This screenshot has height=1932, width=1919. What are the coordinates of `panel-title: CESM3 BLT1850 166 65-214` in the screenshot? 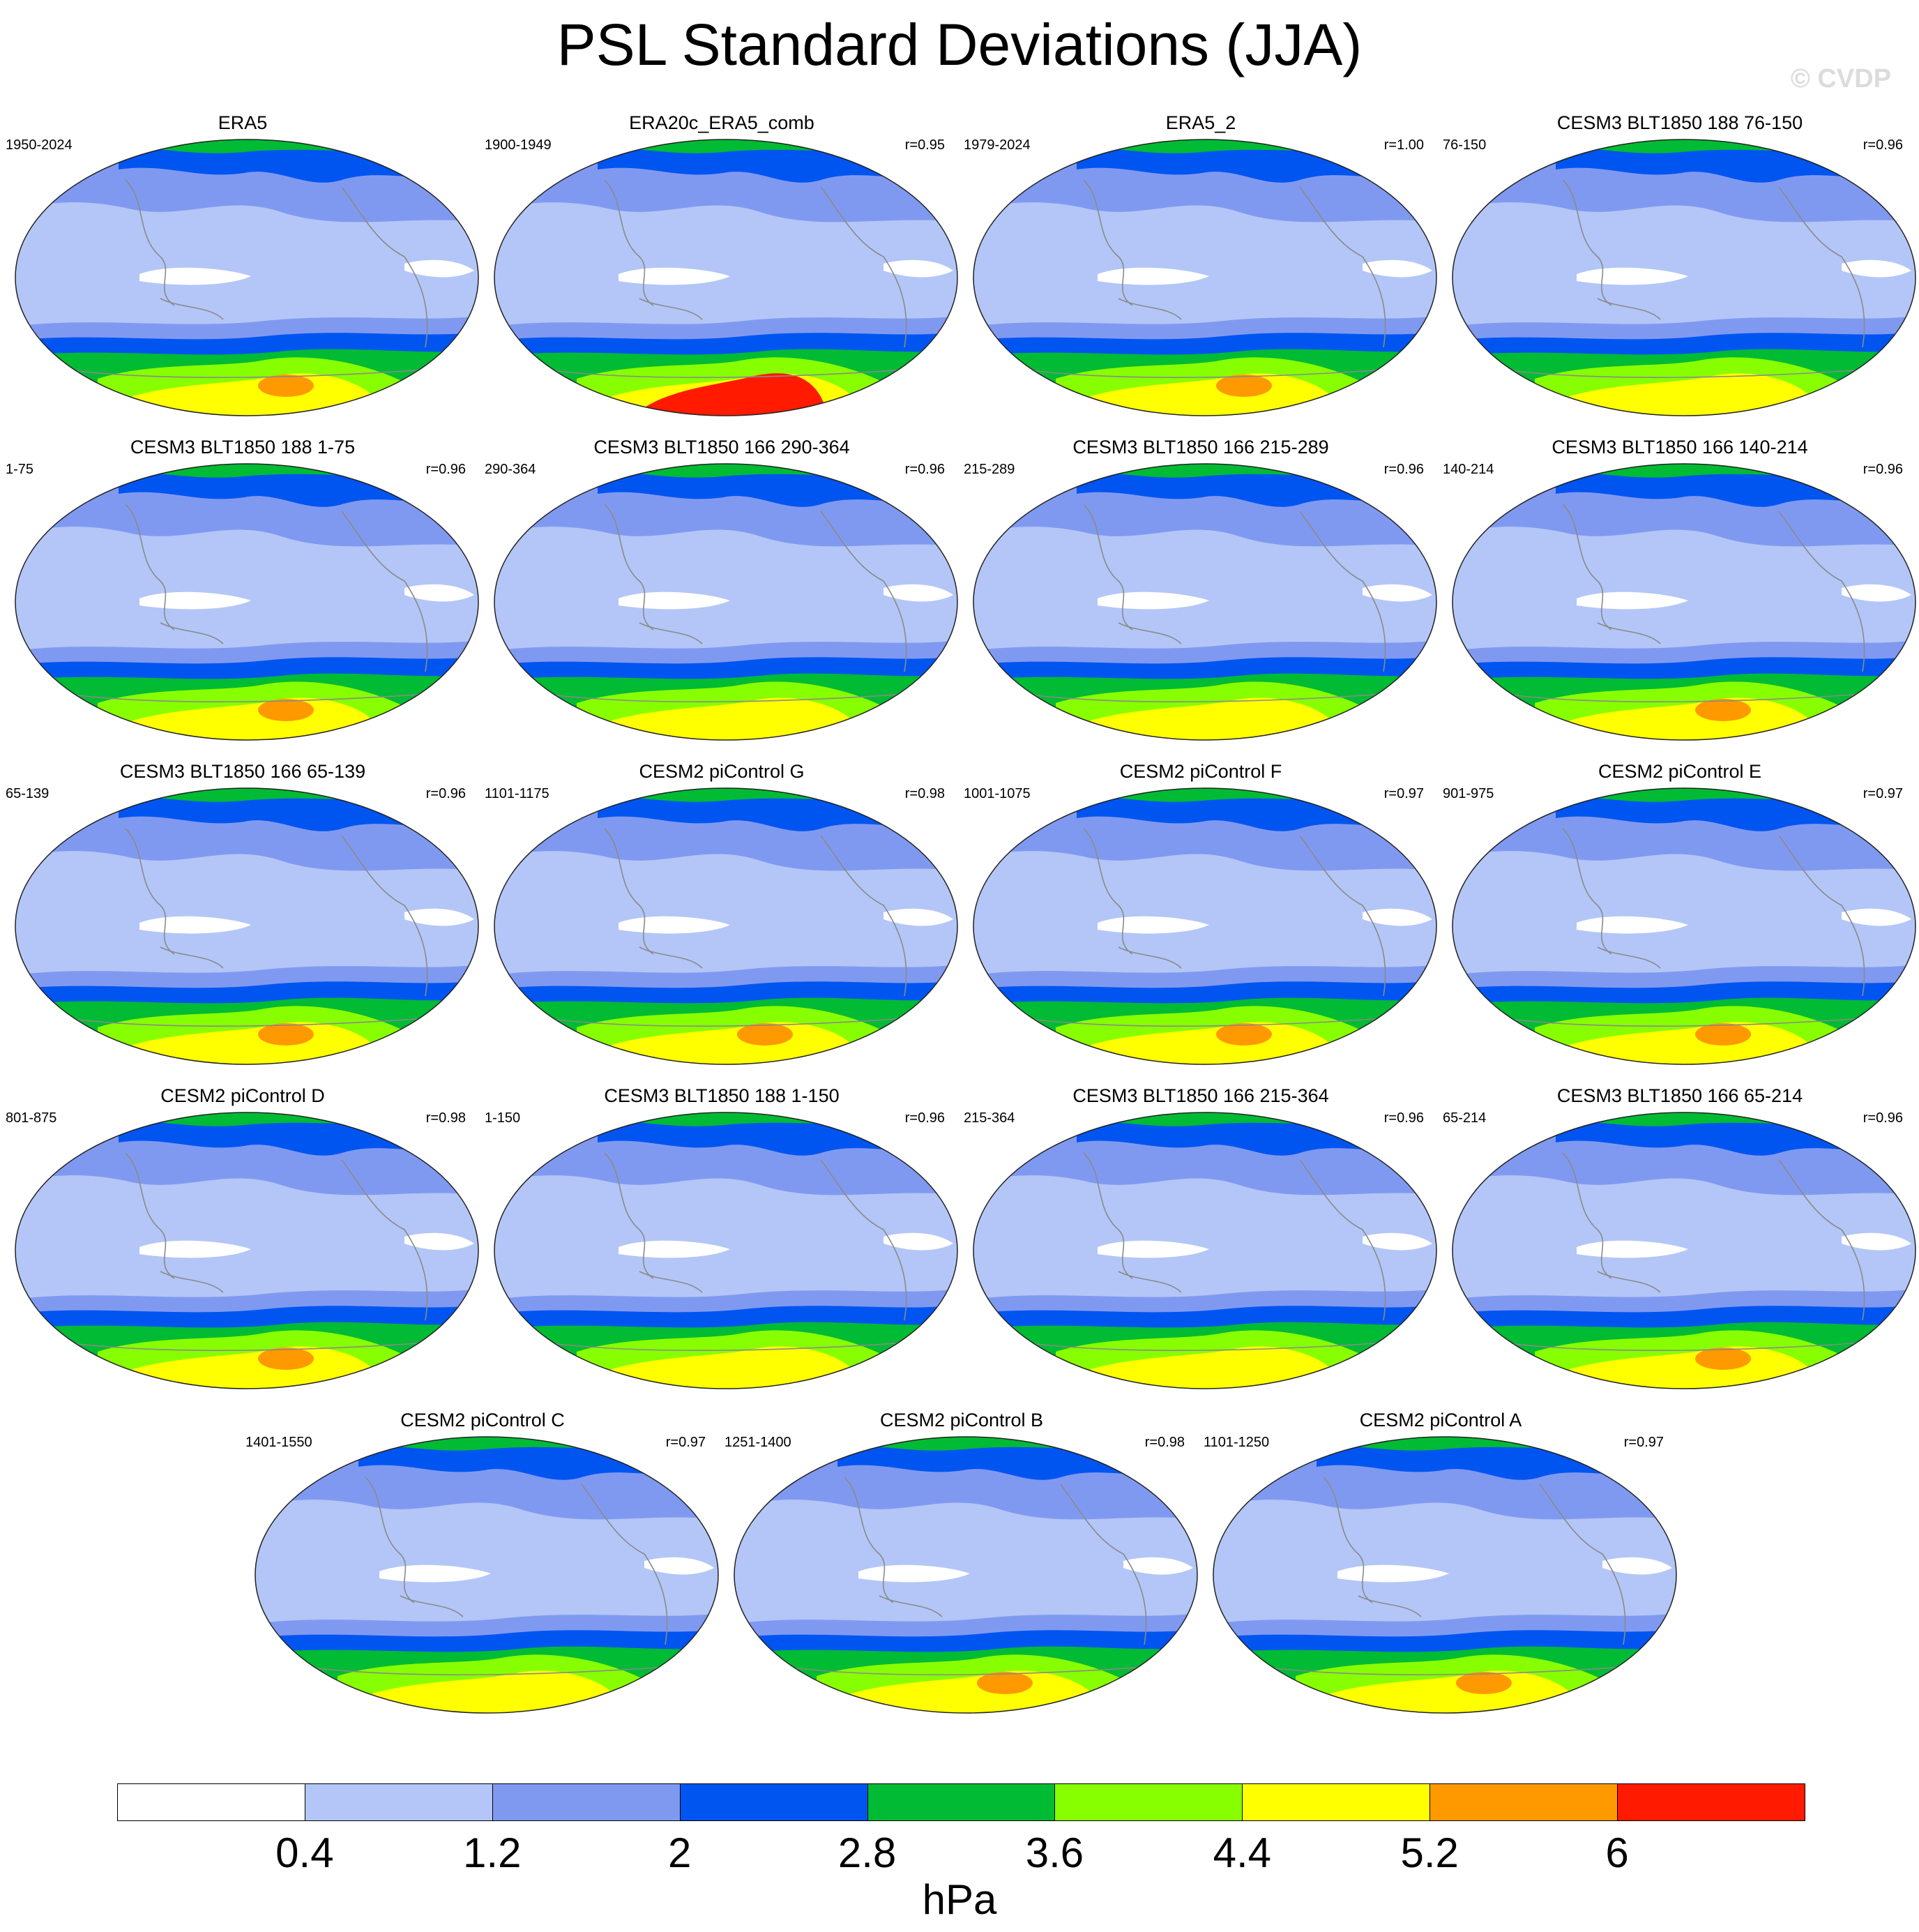 It's located at (1679, 1095).